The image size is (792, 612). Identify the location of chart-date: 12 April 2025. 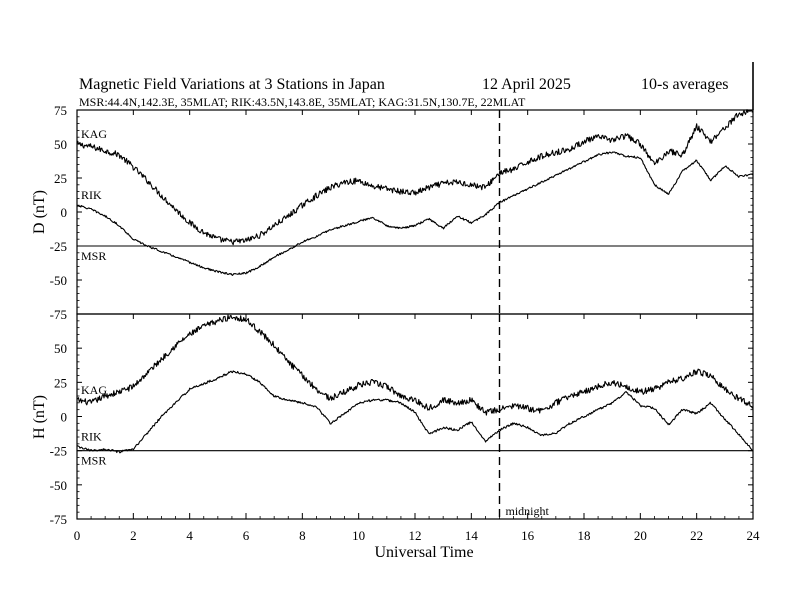
(526, 84).